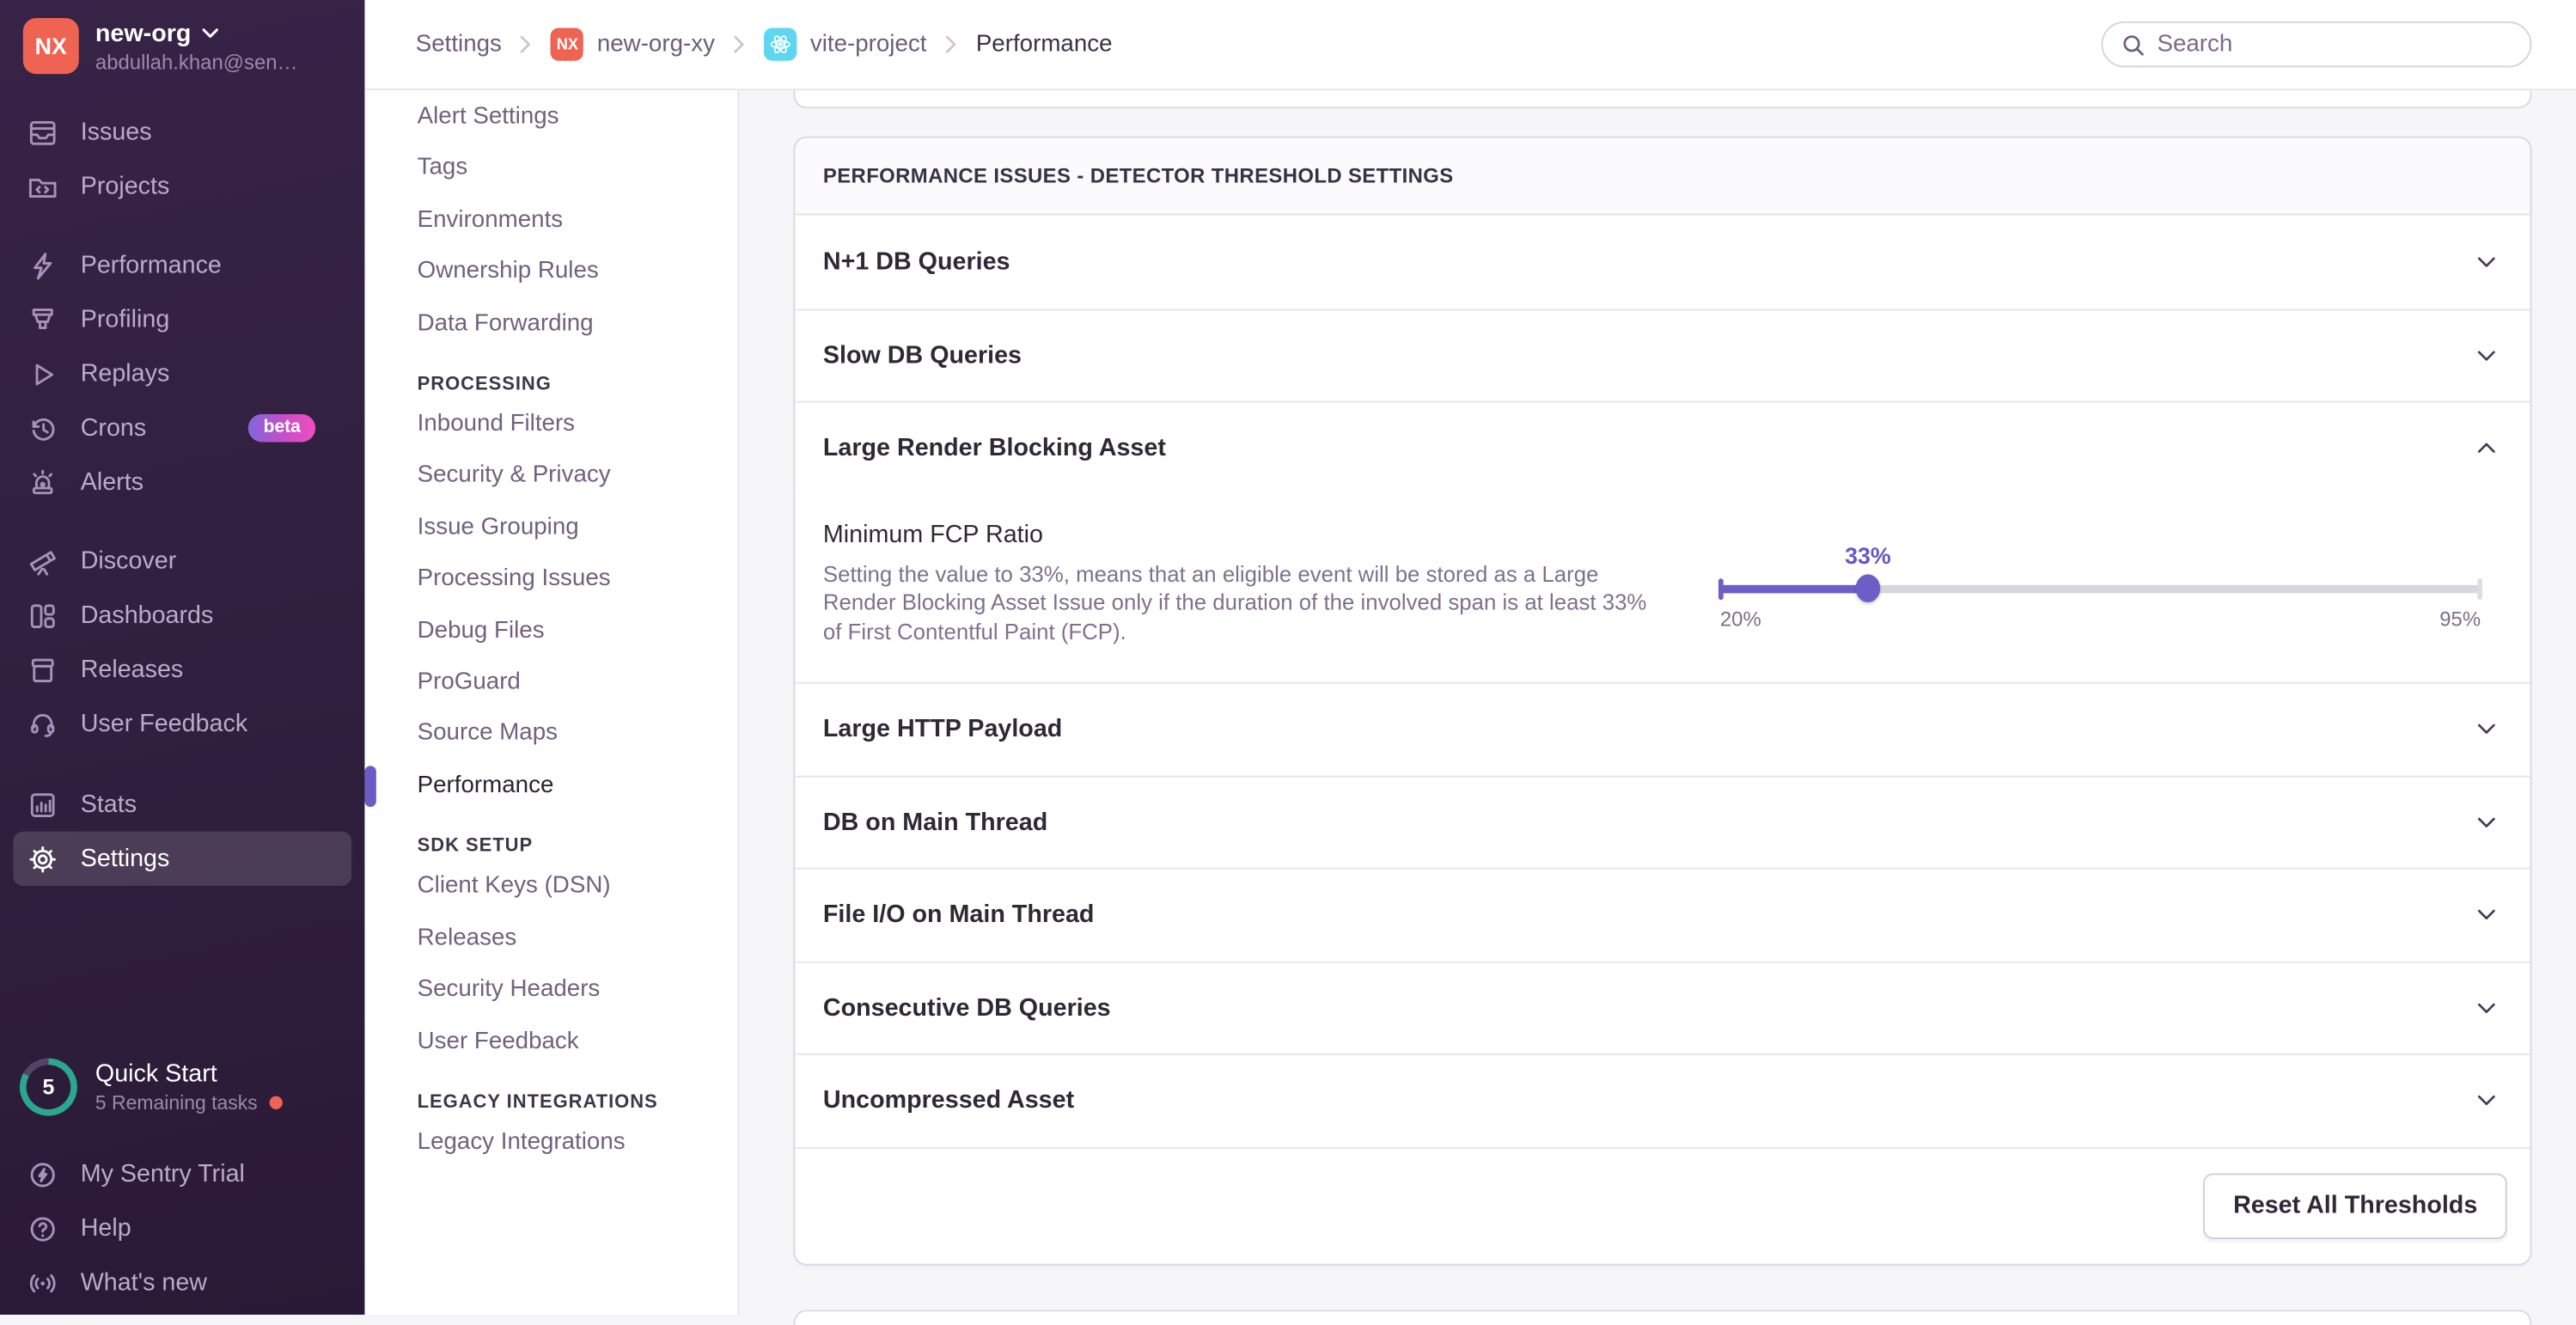 Image resolution: width=2576 pixels, height=1325 pixels. Describe the element at coordinates (182, 265) in the screenshot. I see `sidebar-item-performance: Performance` at that location.